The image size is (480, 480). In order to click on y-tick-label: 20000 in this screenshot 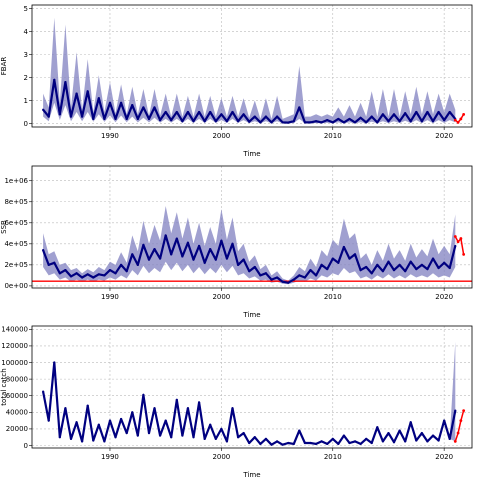, I will do `click(17, 429)`.